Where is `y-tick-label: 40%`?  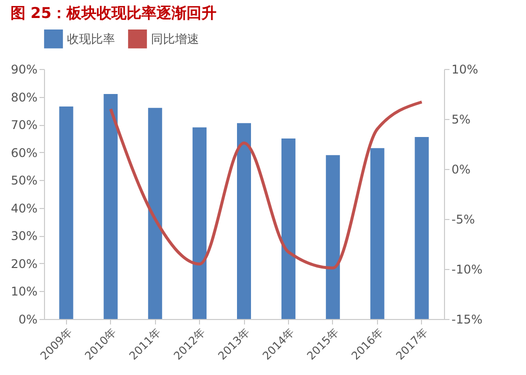
y-tick-label: 40% is located at coordinates (24, 208).